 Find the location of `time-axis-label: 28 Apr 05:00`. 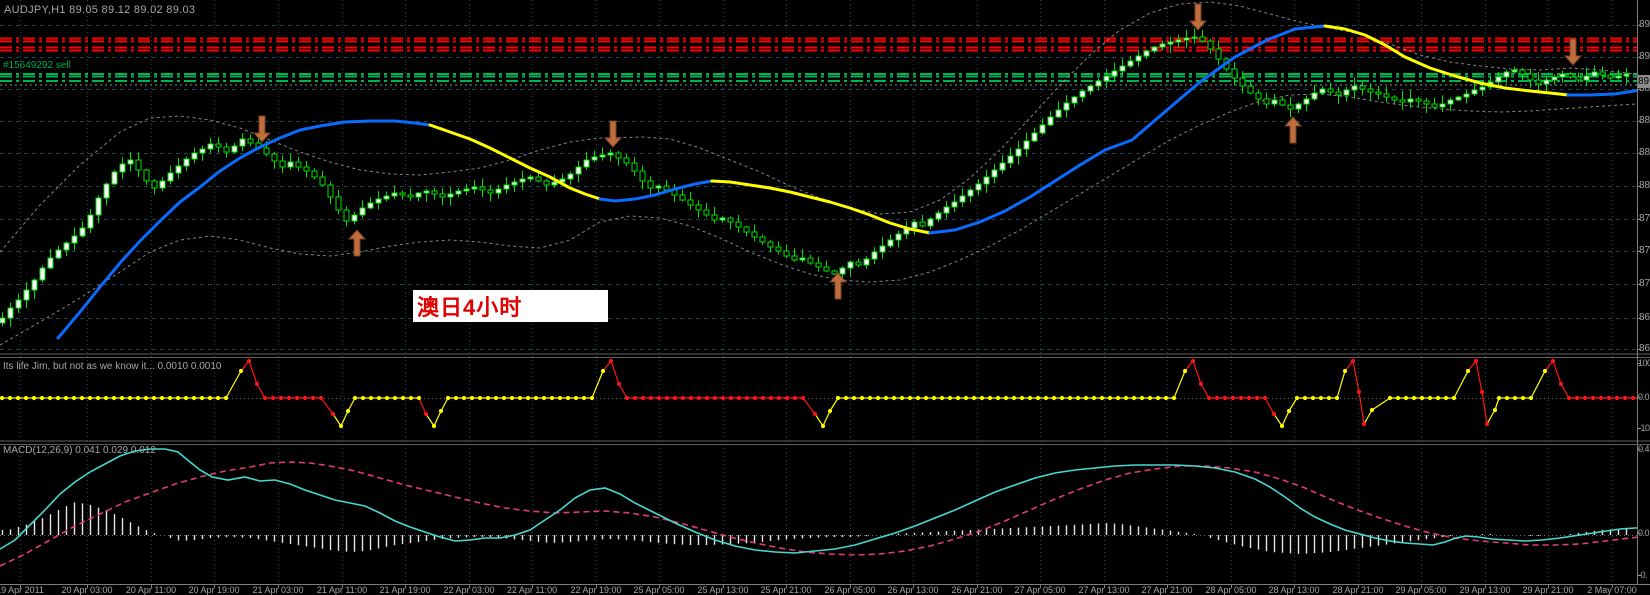

time-axis-label: 28 Apr 05:00 is located at coordinates (1231, 590).